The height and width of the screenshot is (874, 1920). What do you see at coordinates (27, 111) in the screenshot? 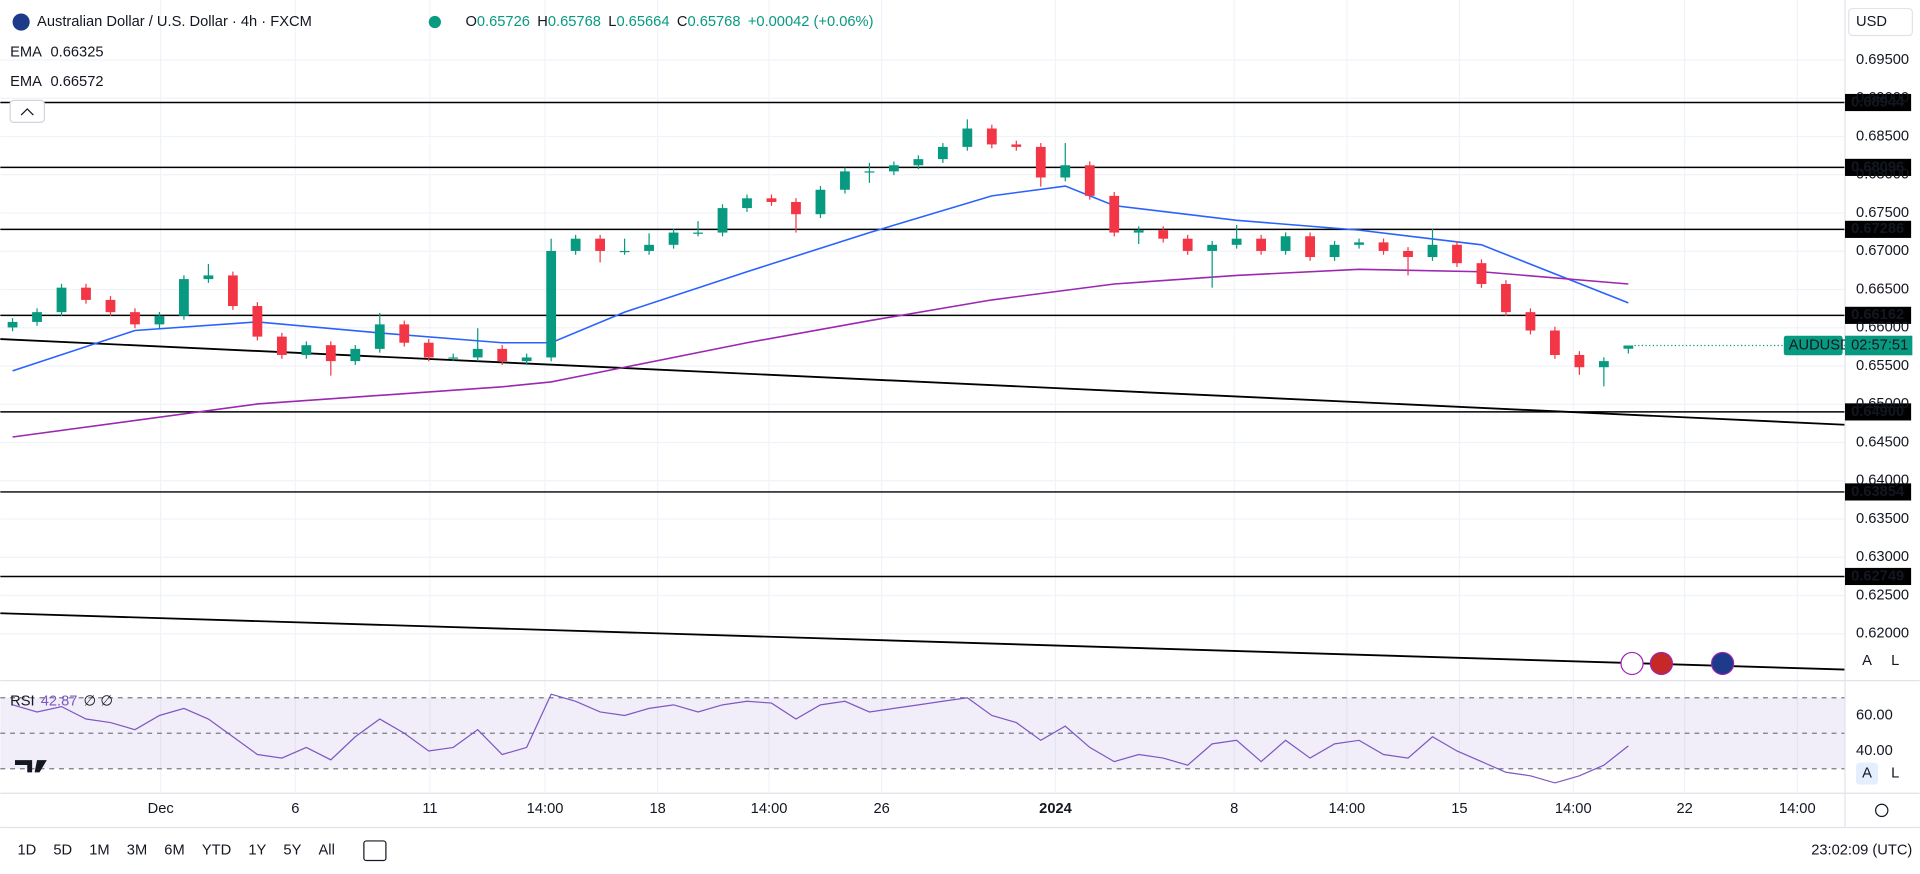
I see `collapse-button` at bounding box center [27, 111].